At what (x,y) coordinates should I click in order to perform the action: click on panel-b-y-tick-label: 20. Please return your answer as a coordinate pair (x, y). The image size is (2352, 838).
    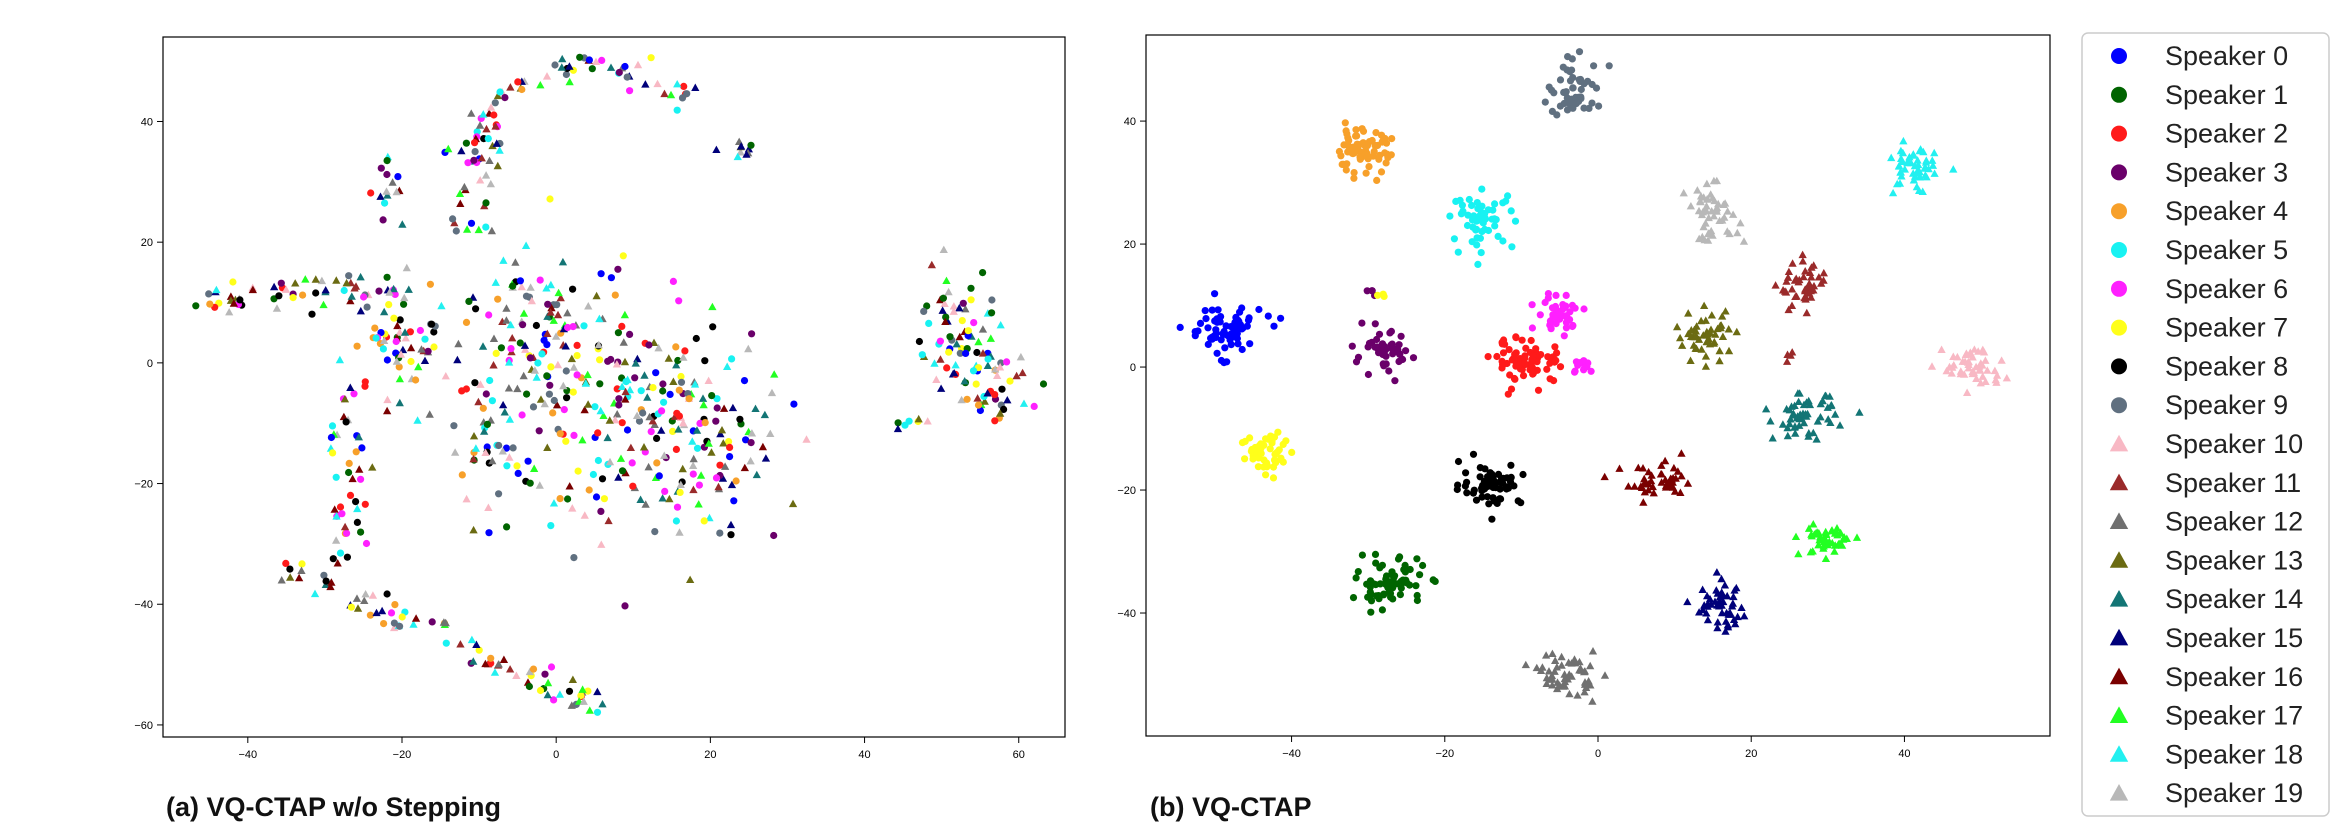
    Looking at the image, I should click on (1130, 245).